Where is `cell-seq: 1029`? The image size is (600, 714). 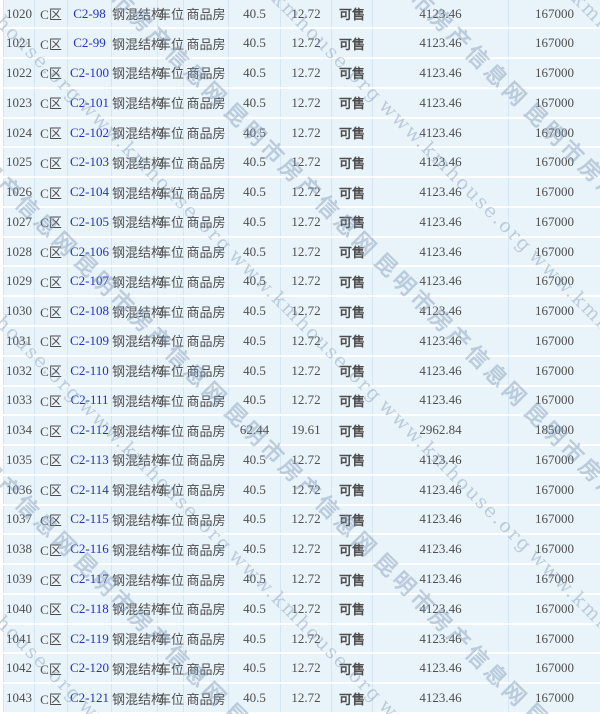 cell-seq: 1029 is located at coordinates (19, 282).